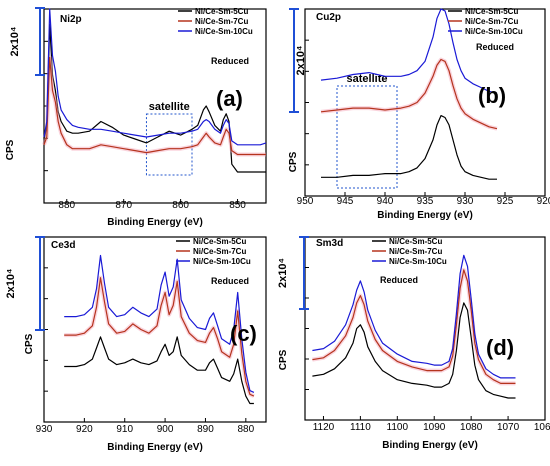  I want to click on x-tick-label: 1120, so click(324, 427).